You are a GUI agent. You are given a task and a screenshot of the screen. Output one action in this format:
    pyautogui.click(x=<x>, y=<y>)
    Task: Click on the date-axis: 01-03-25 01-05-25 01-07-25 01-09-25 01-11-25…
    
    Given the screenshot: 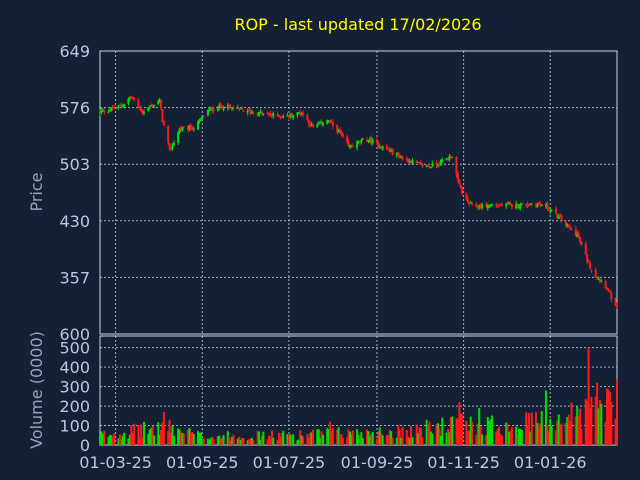 What is the action you would take?
    pyautogui.click(x=332, y=462)
    